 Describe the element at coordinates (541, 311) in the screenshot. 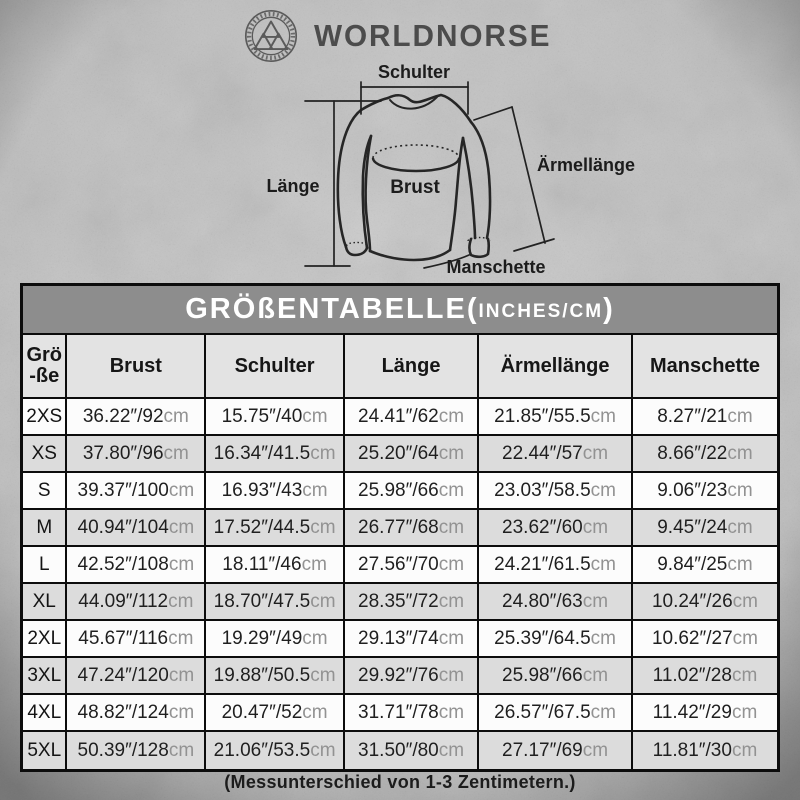

I see `table-title-unit: INCHES/CM` at that location.